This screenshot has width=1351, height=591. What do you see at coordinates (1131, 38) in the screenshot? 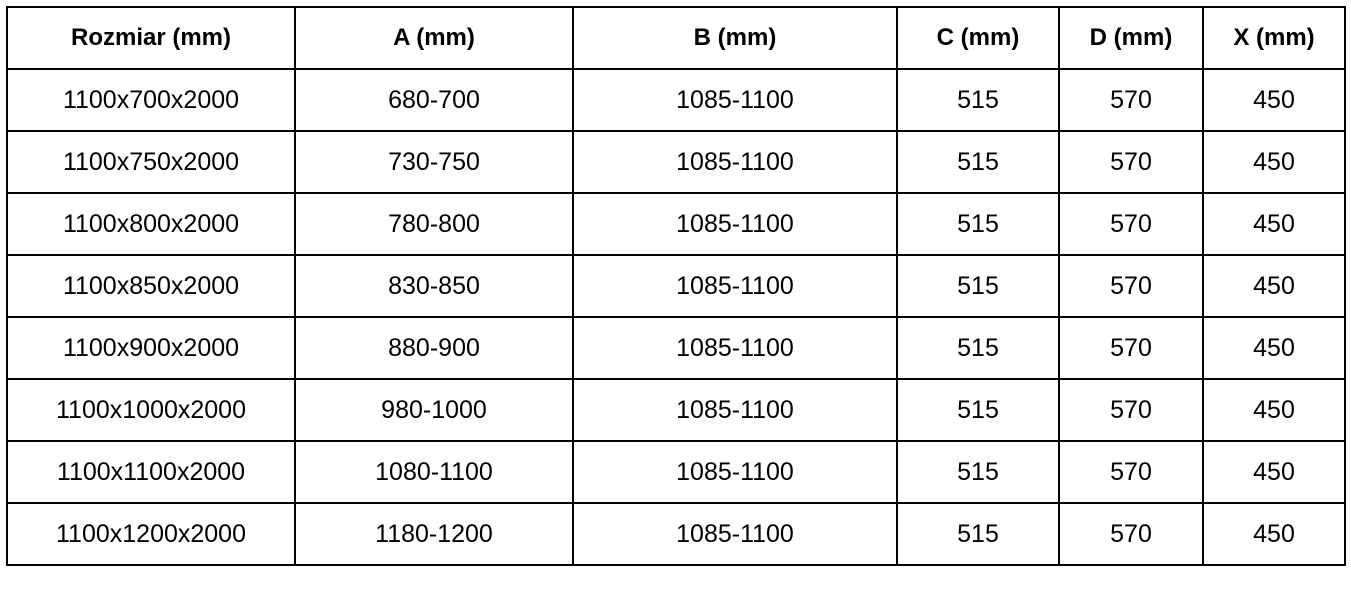
I see `column-header-d: D (mm)` at bounding box center [1131, 38].